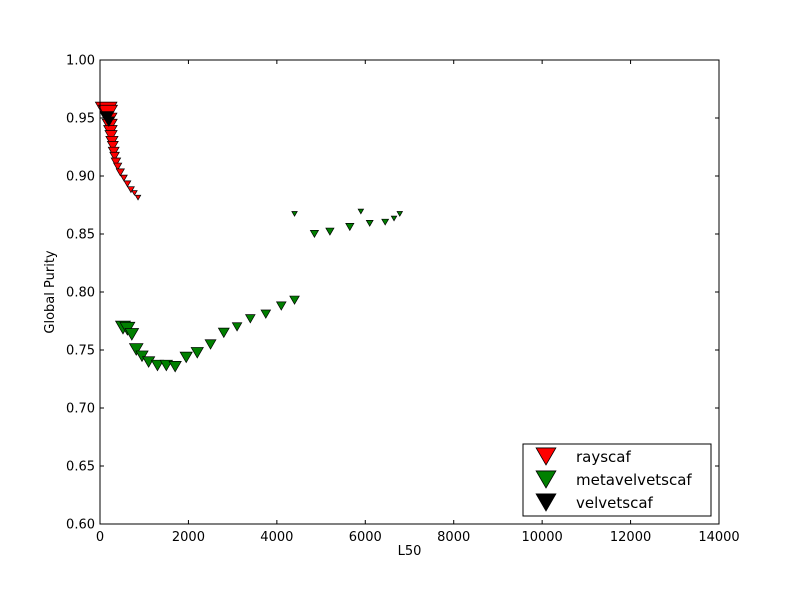  What do you see at coordinates (50, 292) in the screenshot?
I see `y-axis-label: Global Purity` at bounding box center [50, 292].